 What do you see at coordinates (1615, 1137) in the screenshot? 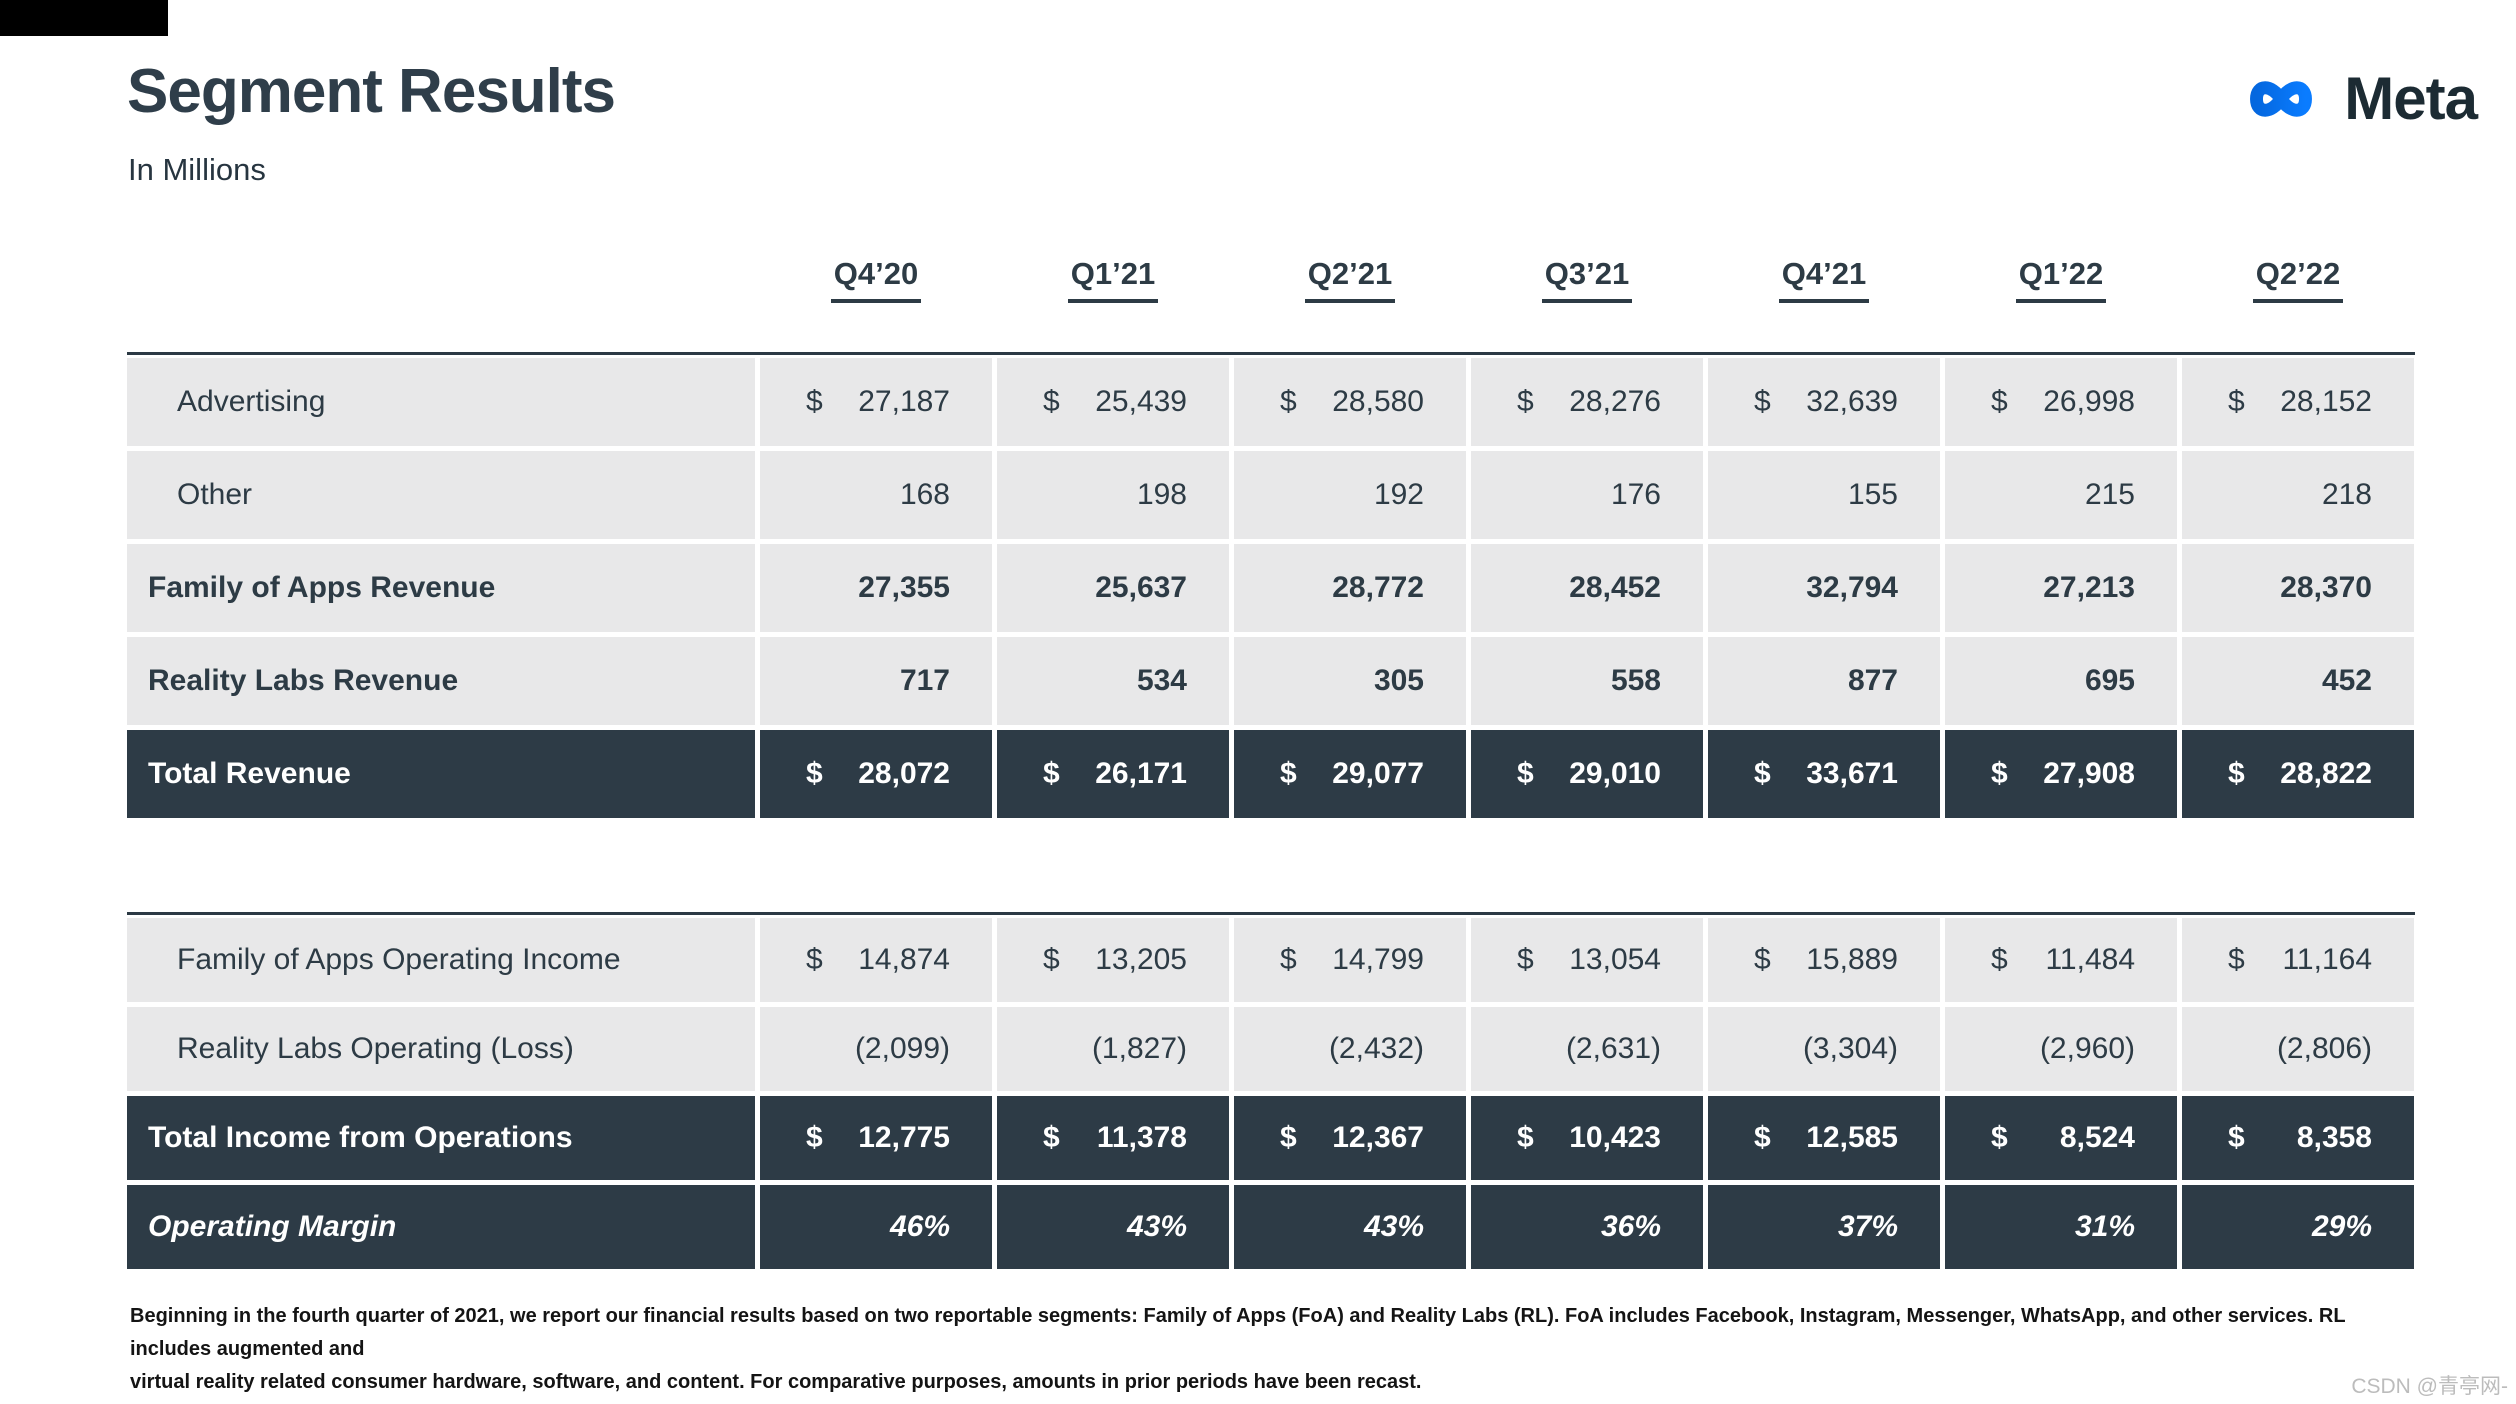
I see `cell-number: 10,423` at bounding box center [1615, 1137].